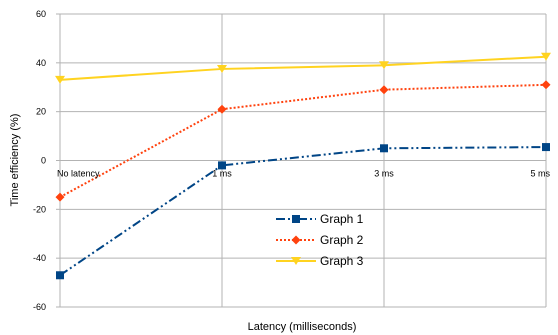 This screenshot has height=335, width=558. I want to click on y-tick-label: -40, so click(39, 258).